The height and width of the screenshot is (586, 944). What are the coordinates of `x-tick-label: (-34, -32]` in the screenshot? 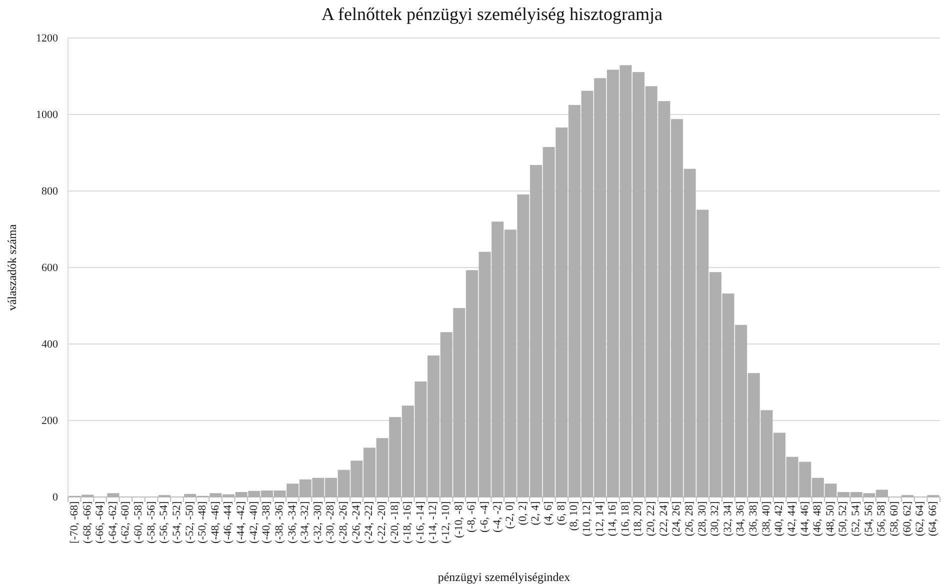 It's located at (305, 522).